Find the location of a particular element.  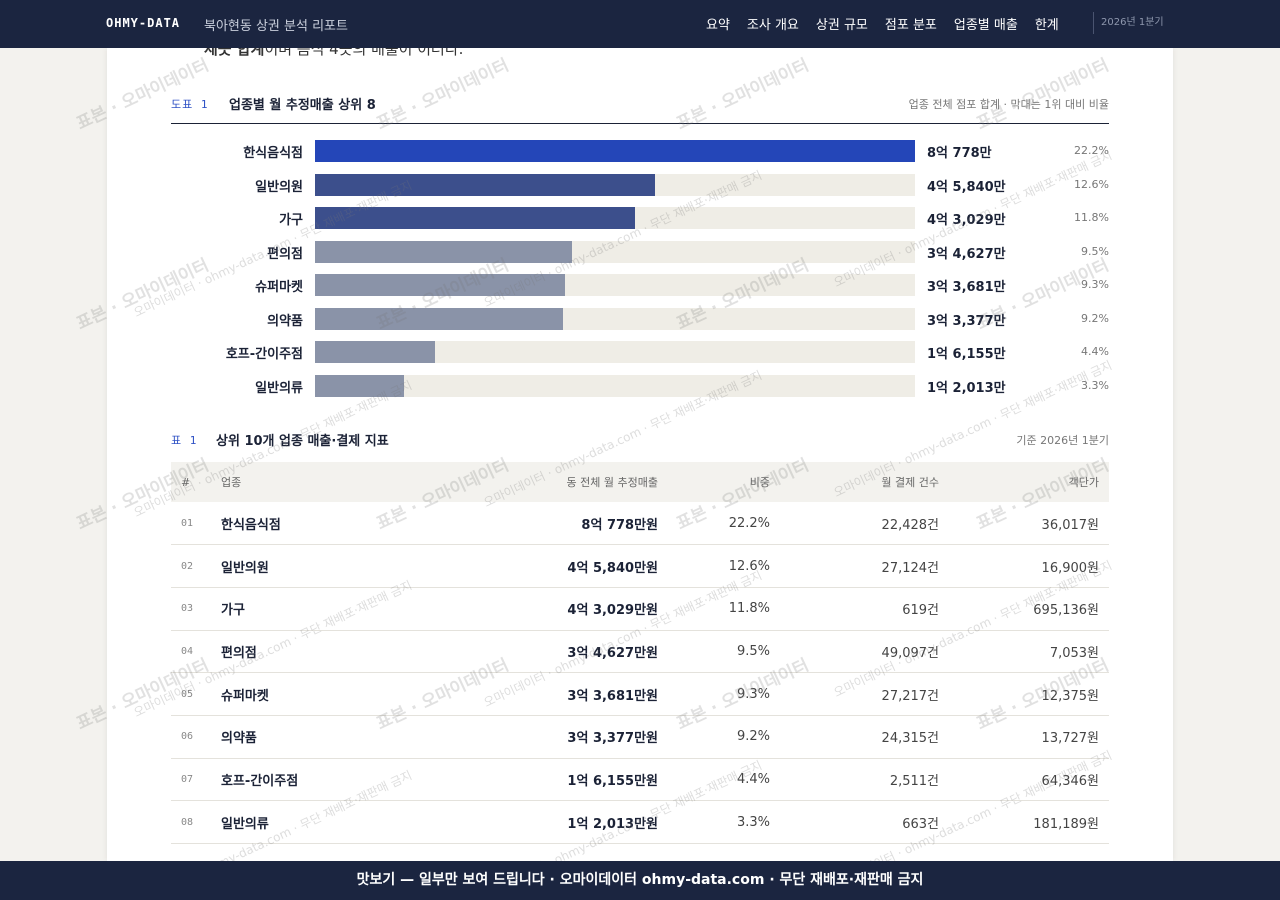

nav-sales-by-industry: 업종별 매출 is located at coordinates (985, 25).